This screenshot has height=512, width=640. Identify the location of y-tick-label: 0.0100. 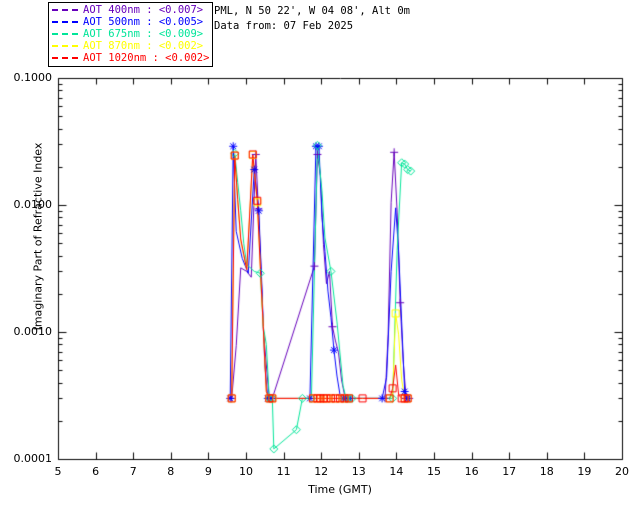
(33, 204).